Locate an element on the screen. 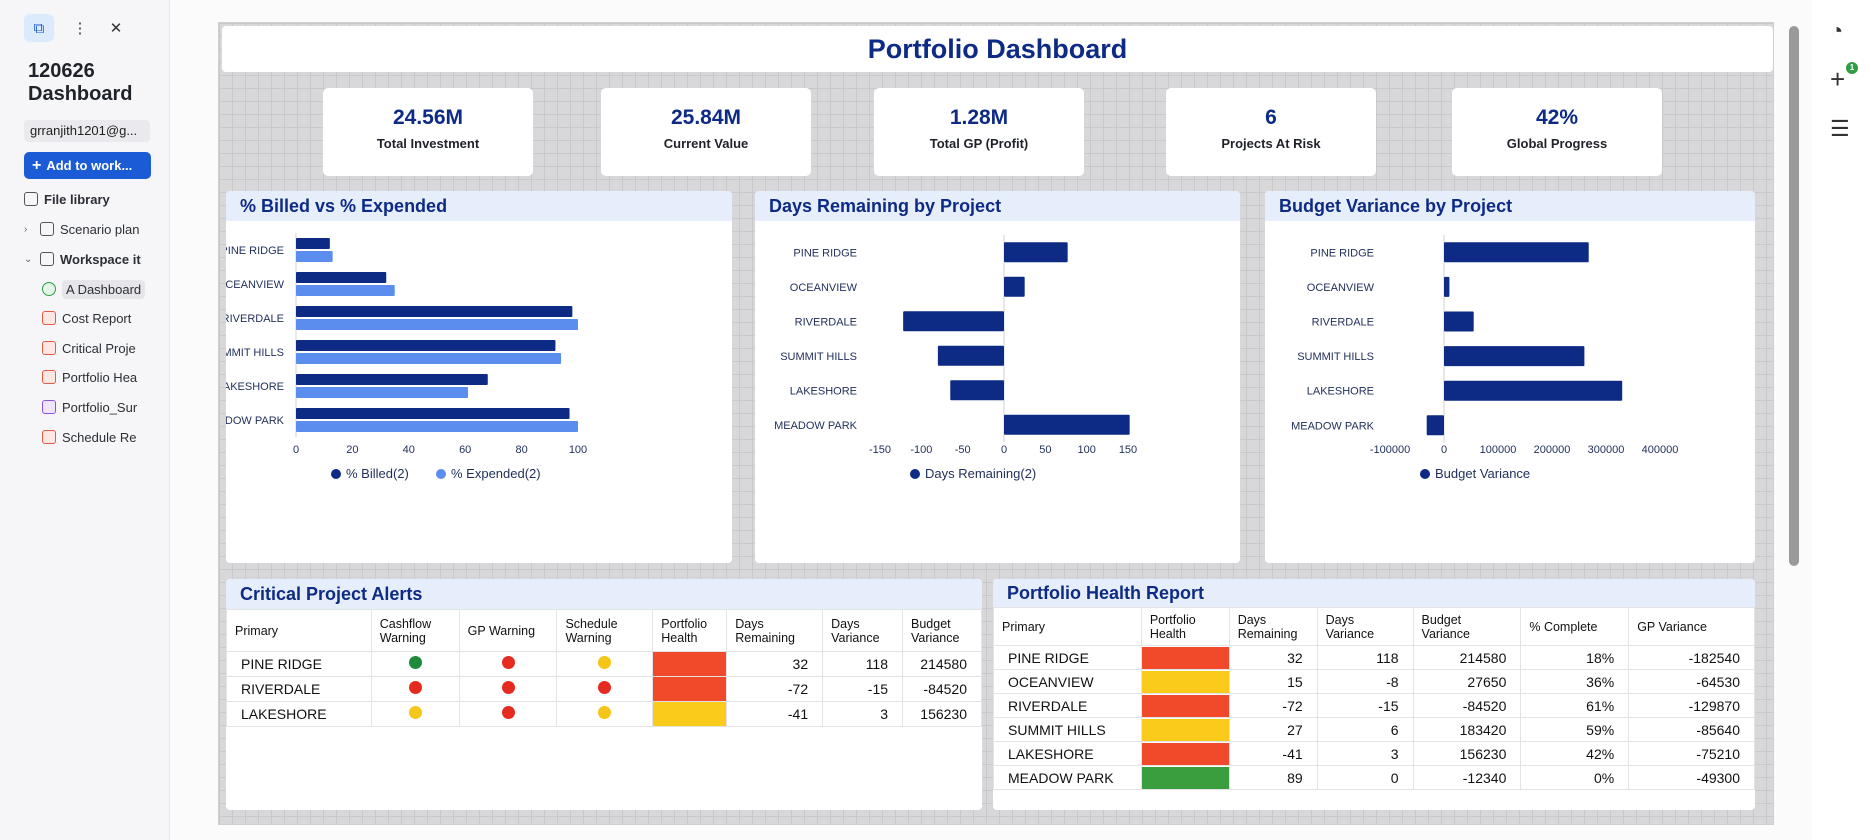  notification-badge: 1 is located at coordinates (1852, 68).